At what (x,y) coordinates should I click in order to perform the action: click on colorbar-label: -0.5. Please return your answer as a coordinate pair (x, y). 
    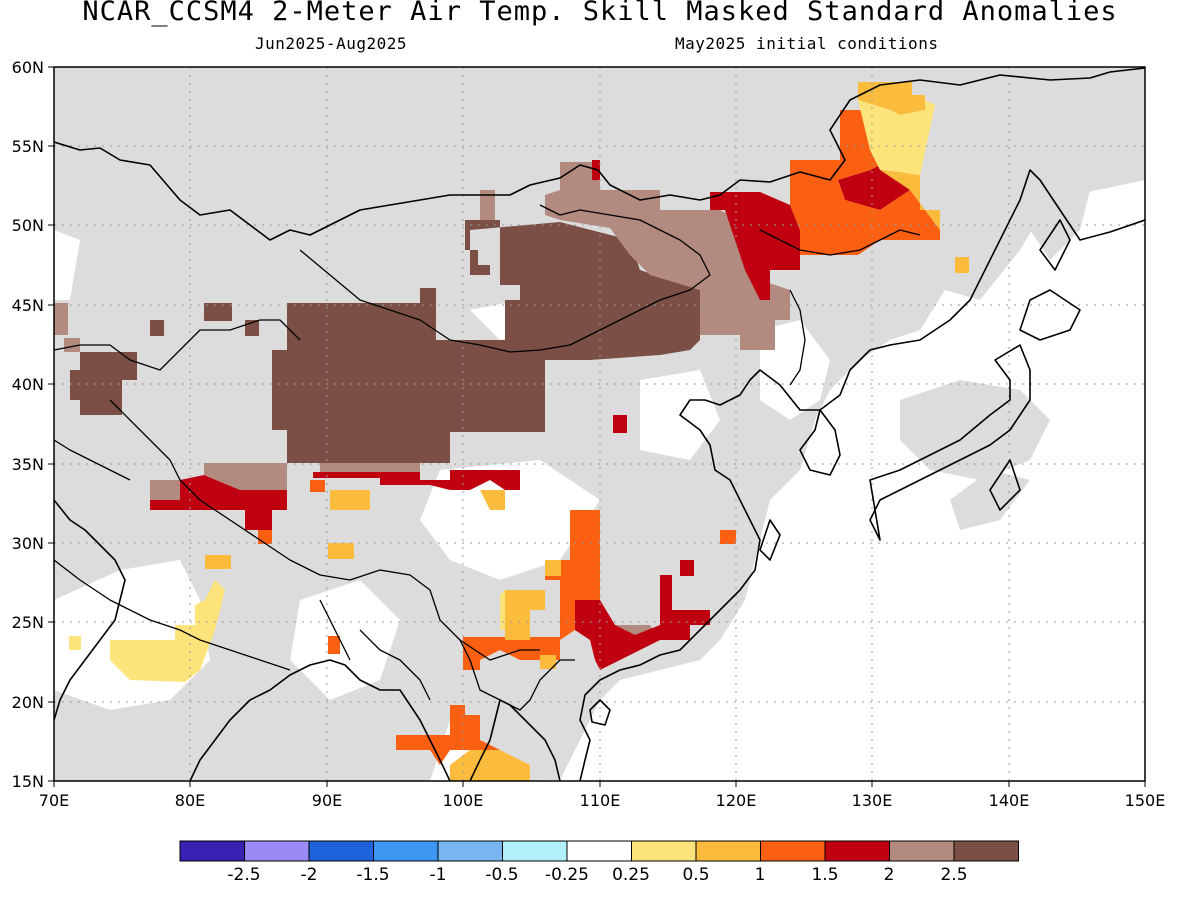
    Looking at the image, I should click on (501, 875).